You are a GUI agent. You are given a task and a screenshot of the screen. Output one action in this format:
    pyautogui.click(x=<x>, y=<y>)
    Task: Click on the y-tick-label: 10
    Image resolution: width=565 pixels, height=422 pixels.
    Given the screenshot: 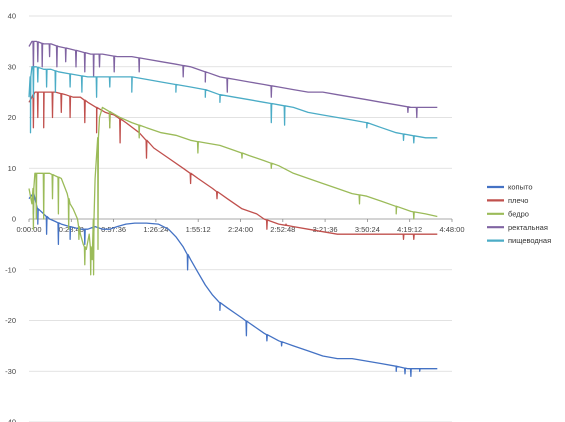 What is the action you would take?
    pyautogui.click(x=12, y=168)
    